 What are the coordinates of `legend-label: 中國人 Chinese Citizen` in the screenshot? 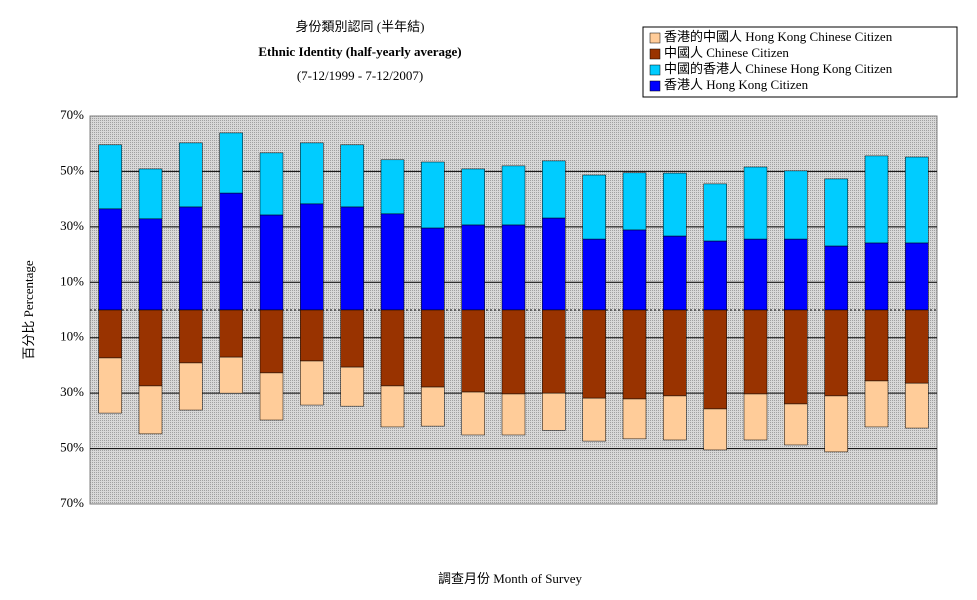 It's located at (726, 52).